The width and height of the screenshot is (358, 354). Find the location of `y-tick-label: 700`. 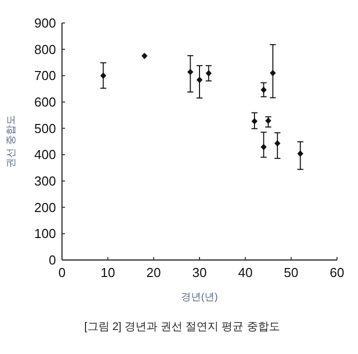

y-tick-label: 700 is located at coordinates (45, 76).